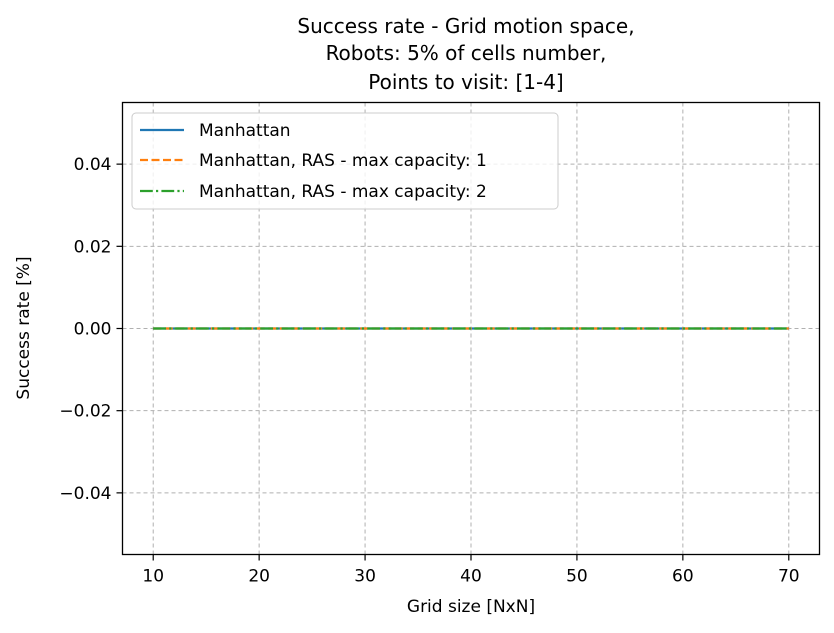 Image resolution: width=834 pixels, height=633 pixels. Describe the element at coordinates (465, 82) in the screenshot. I see `chart-title-line-3: Points to visit: [1-4]` at that location.